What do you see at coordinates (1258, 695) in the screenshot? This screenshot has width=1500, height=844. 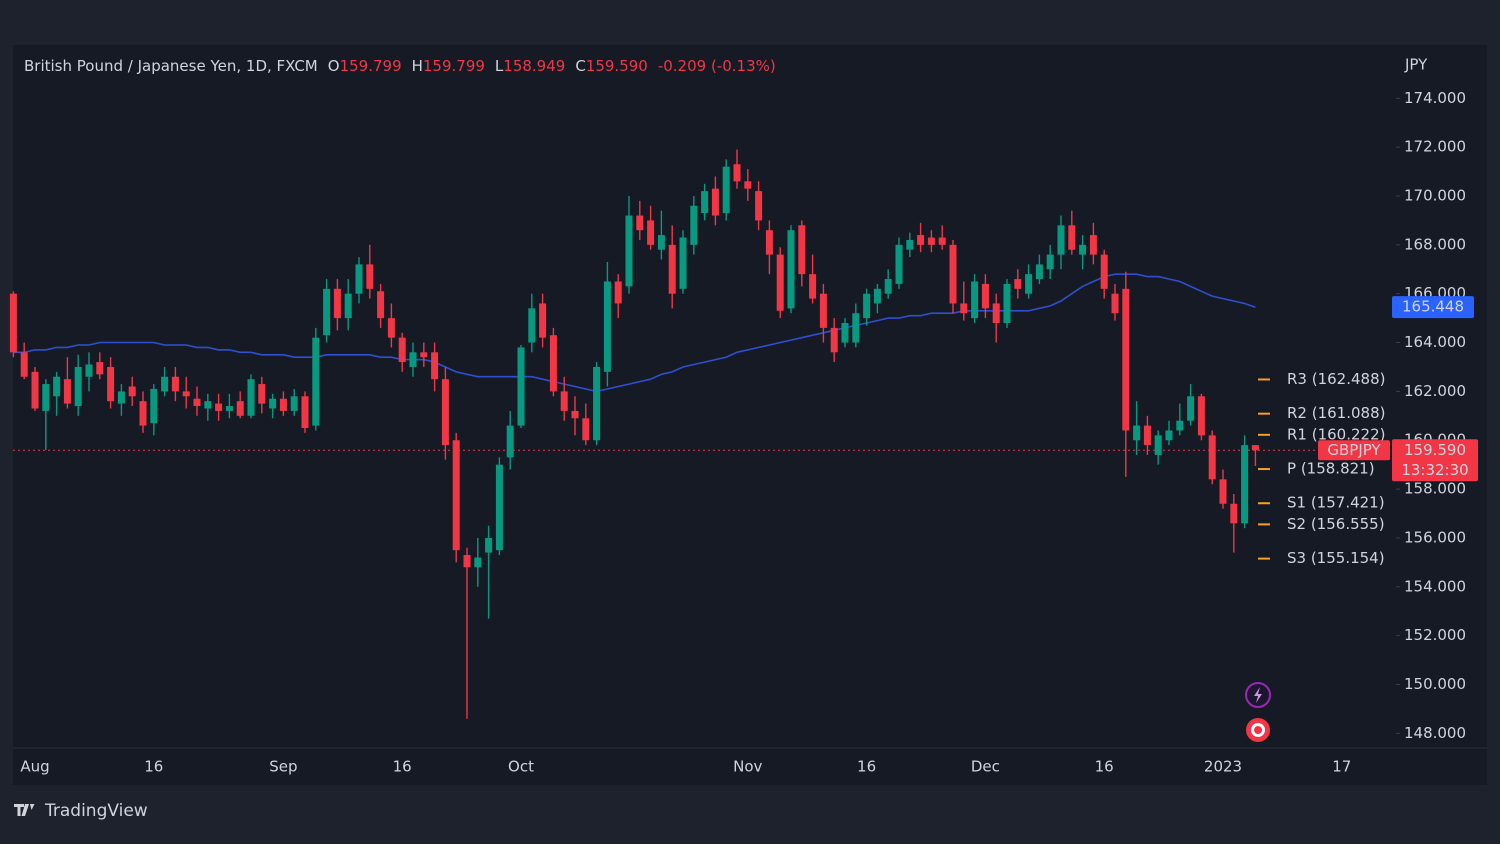 I see `lightning-icon` at bounding box center [1258, 695].